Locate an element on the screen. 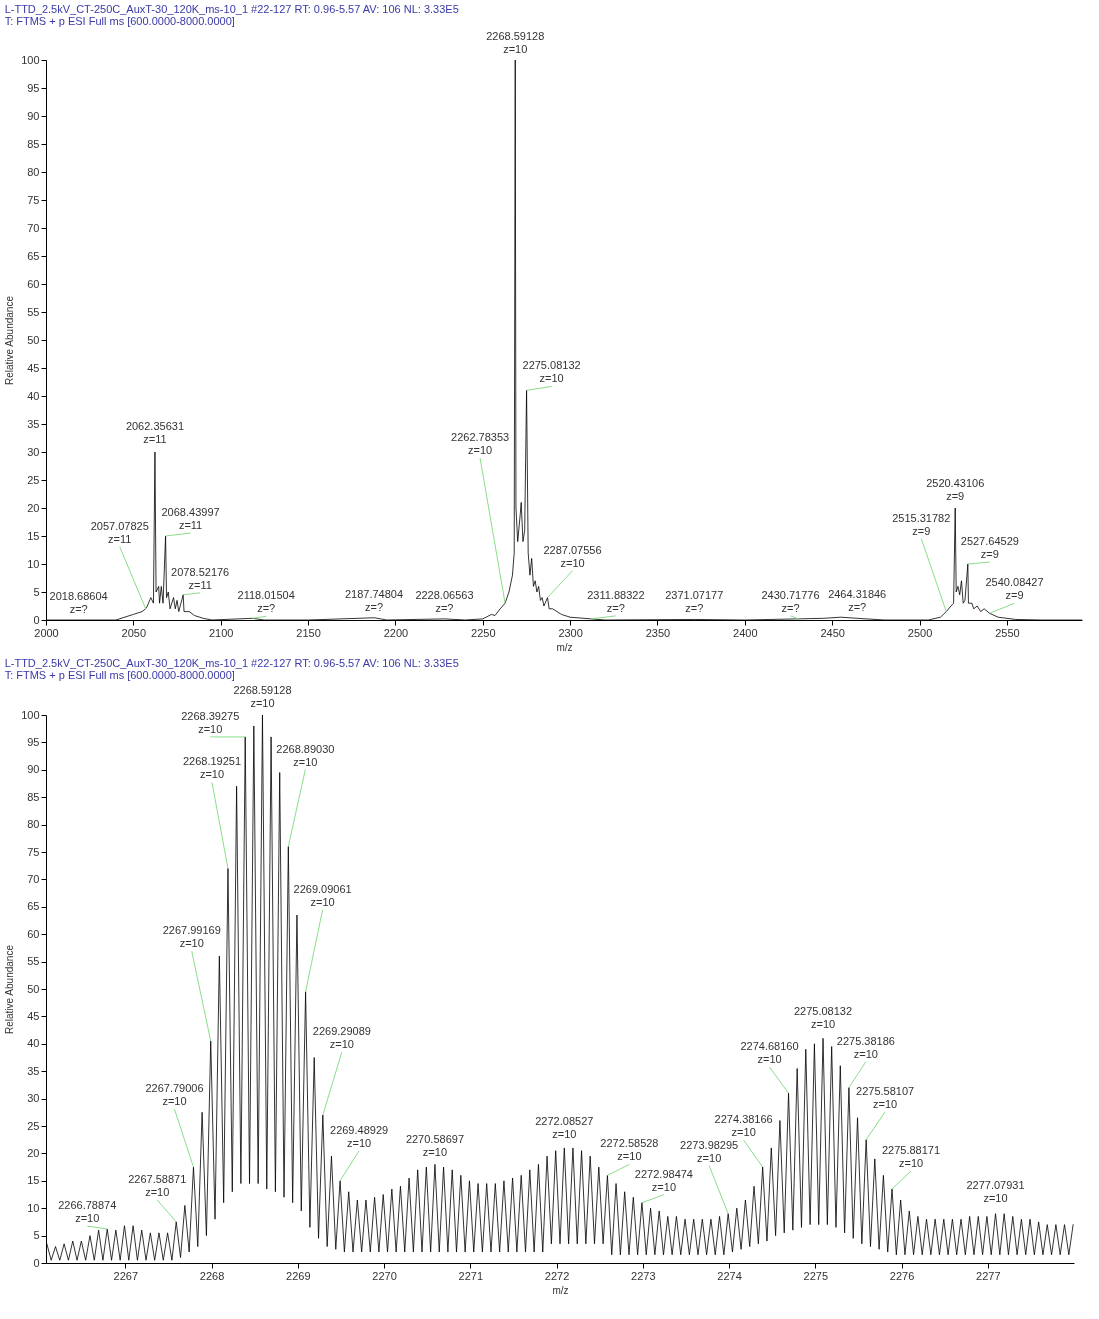 The height and width of the screenshot is (1319, 1099). x-tick-label: 2400 is located at coordinates (745, 632).